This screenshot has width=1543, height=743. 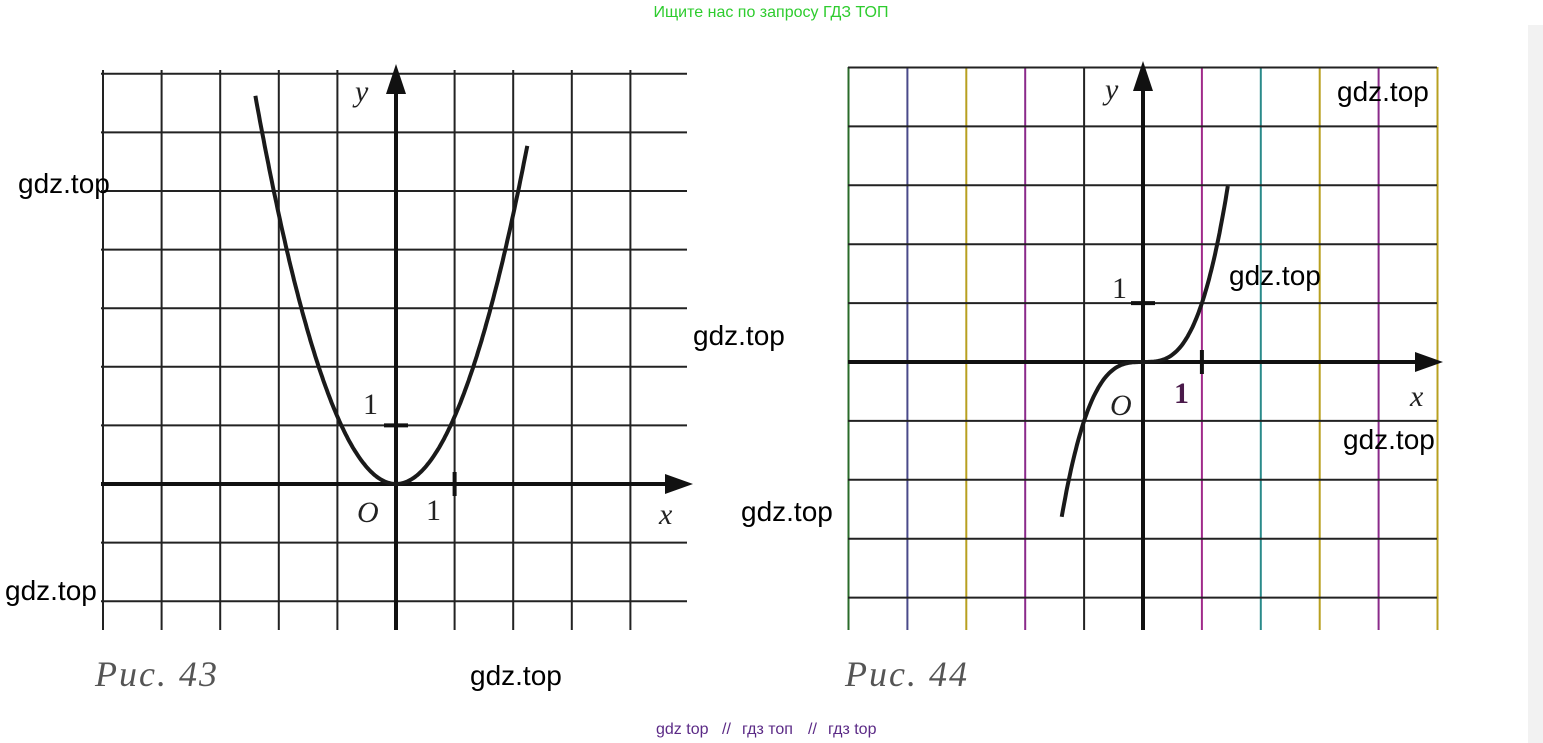 I want to click on footer-link: гдз топ, so click(x=767, y=729).